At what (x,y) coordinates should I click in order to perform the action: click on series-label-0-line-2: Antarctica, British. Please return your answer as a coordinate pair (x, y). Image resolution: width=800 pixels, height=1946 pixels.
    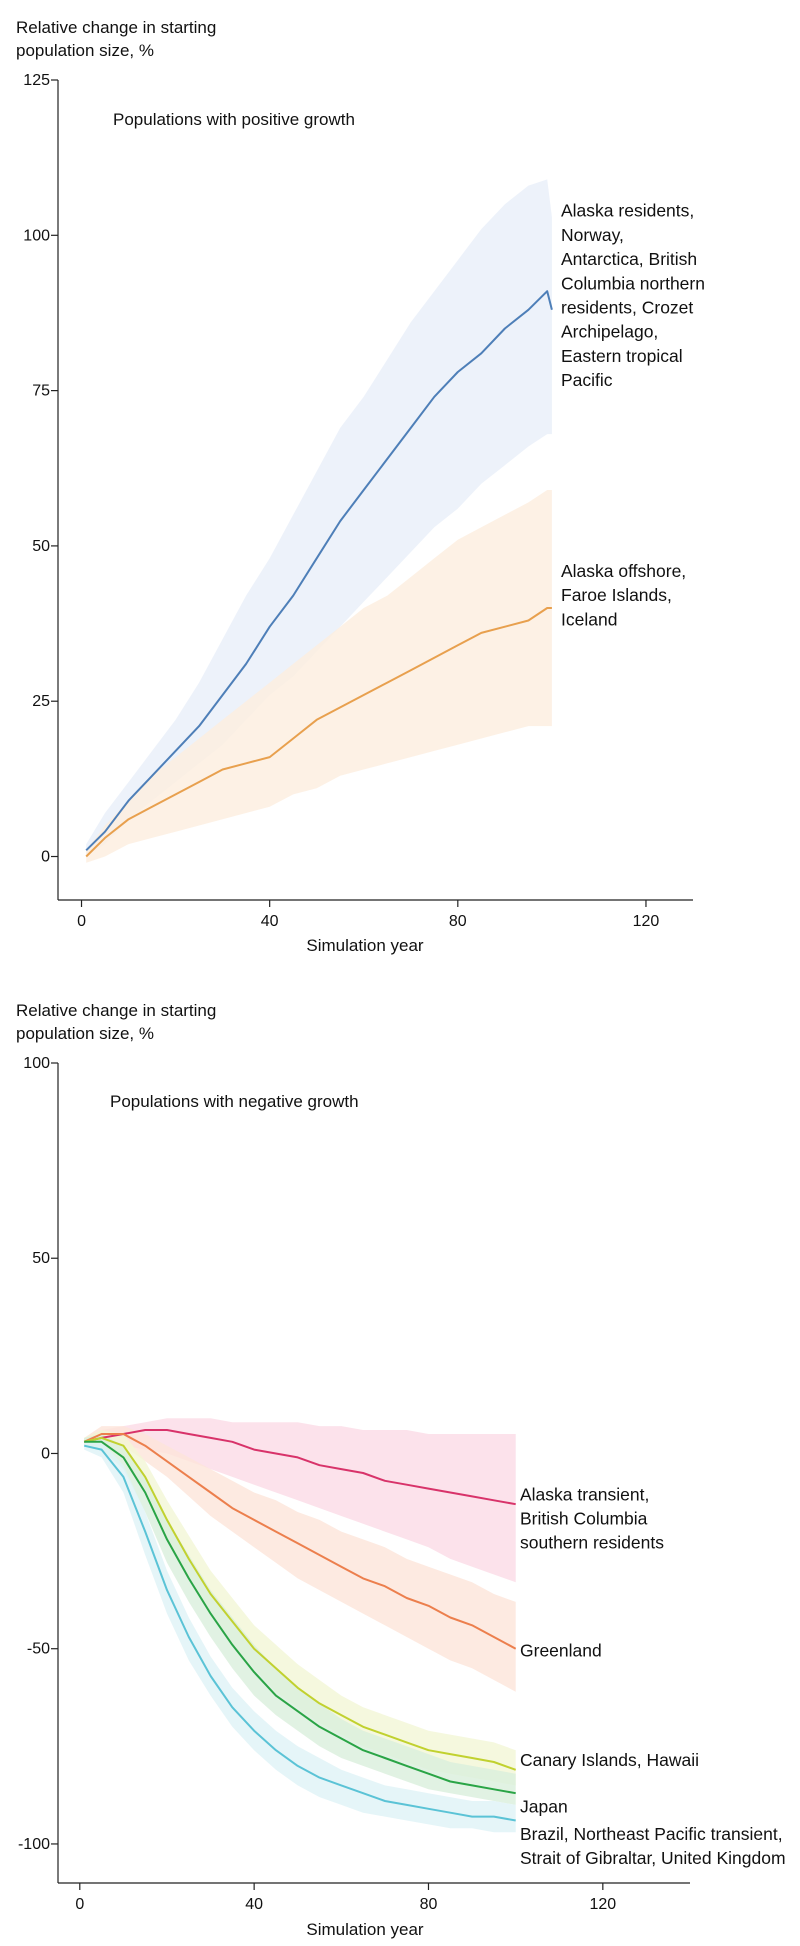
    Looking at the image, I should click on (629, 259).